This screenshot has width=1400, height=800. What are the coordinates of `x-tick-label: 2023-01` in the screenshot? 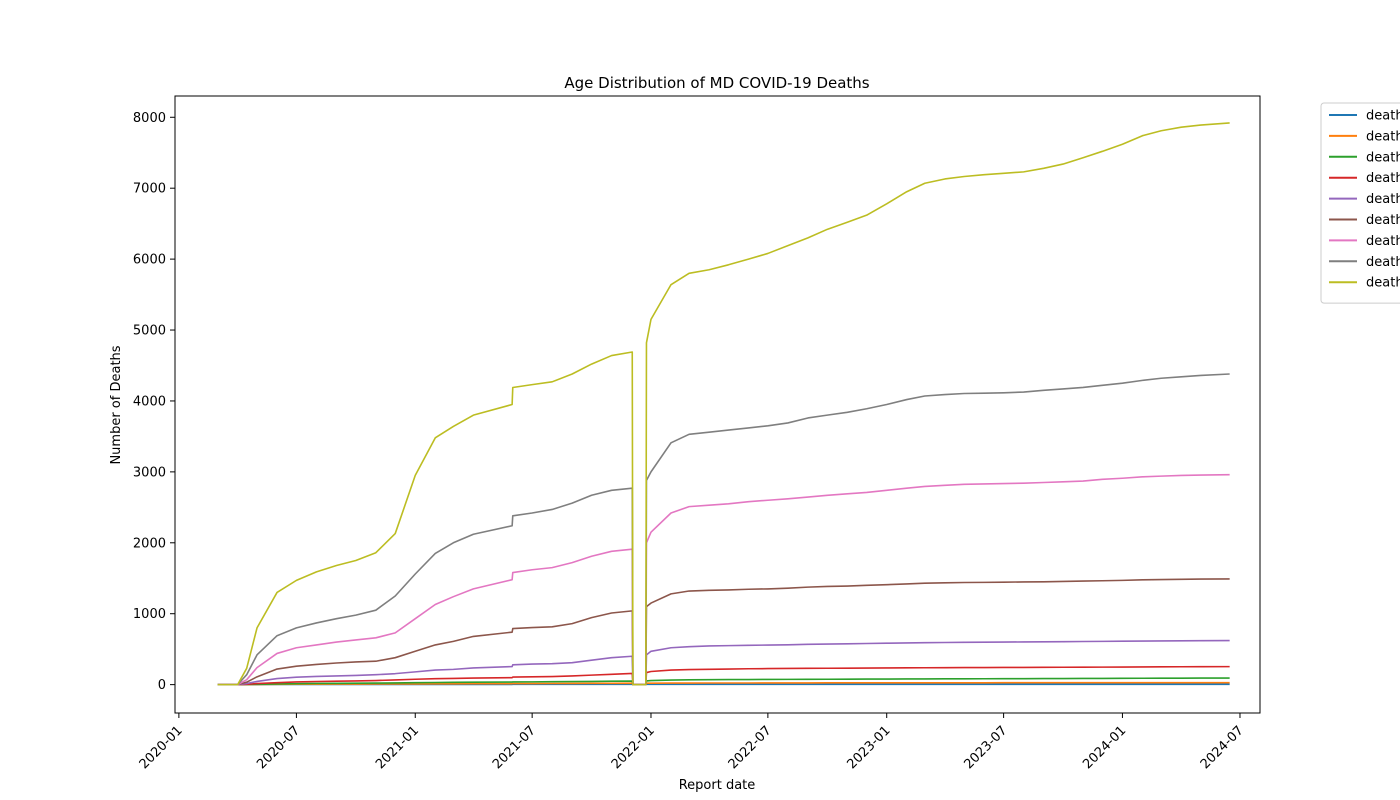 It's located at (869, 747).